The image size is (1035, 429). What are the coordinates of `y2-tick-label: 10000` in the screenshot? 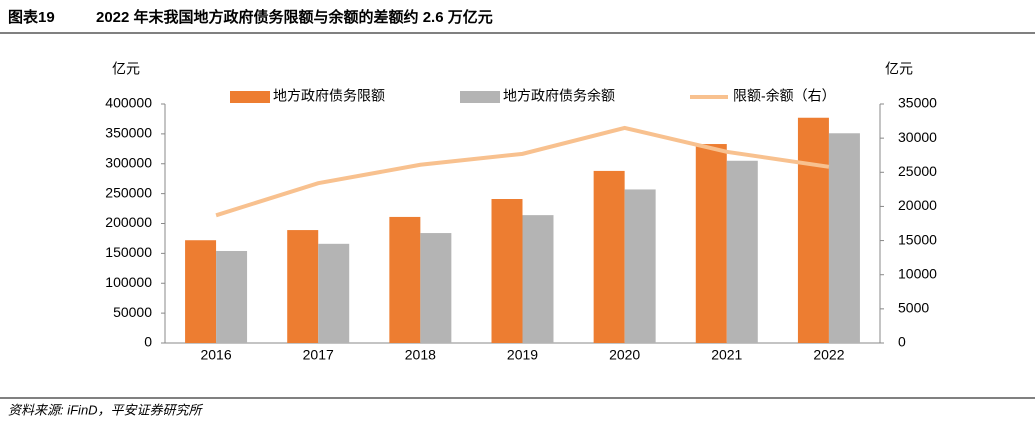 It's located at (917, 273).